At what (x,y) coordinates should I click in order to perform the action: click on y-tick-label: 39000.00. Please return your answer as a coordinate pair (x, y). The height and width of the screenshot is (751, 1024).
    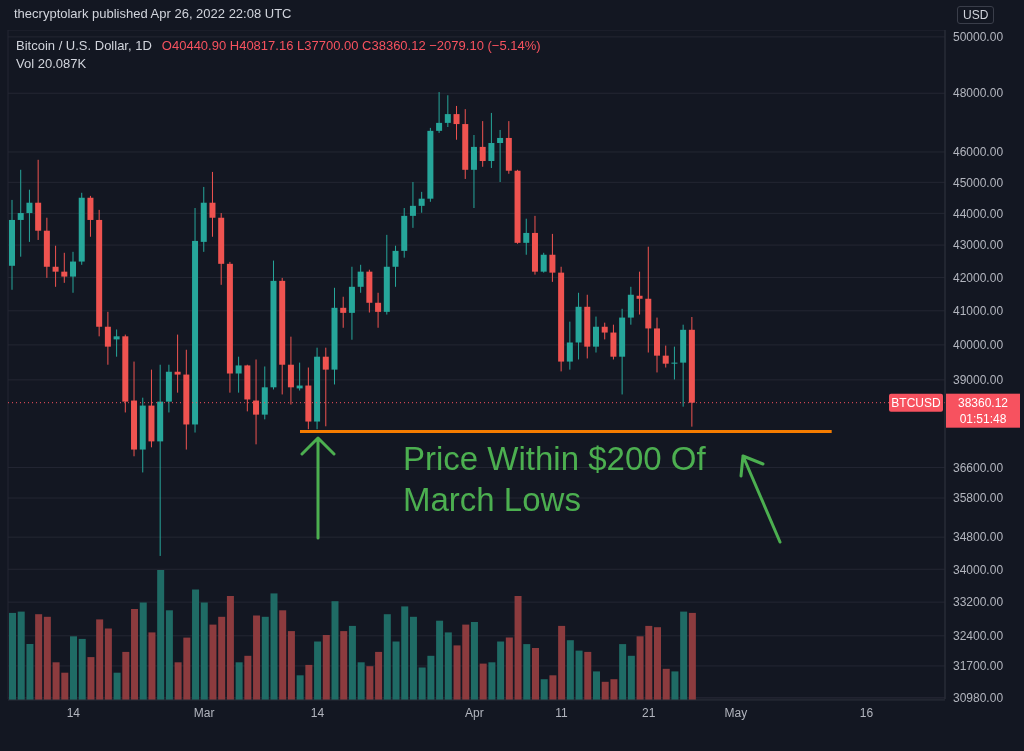
    Looking at the image, I should click on (978, 380).